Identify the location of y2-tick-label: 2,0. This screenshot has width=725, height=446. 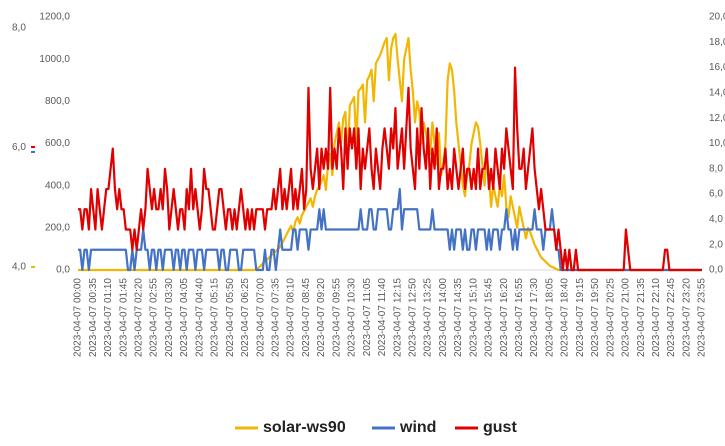
(716, 244).